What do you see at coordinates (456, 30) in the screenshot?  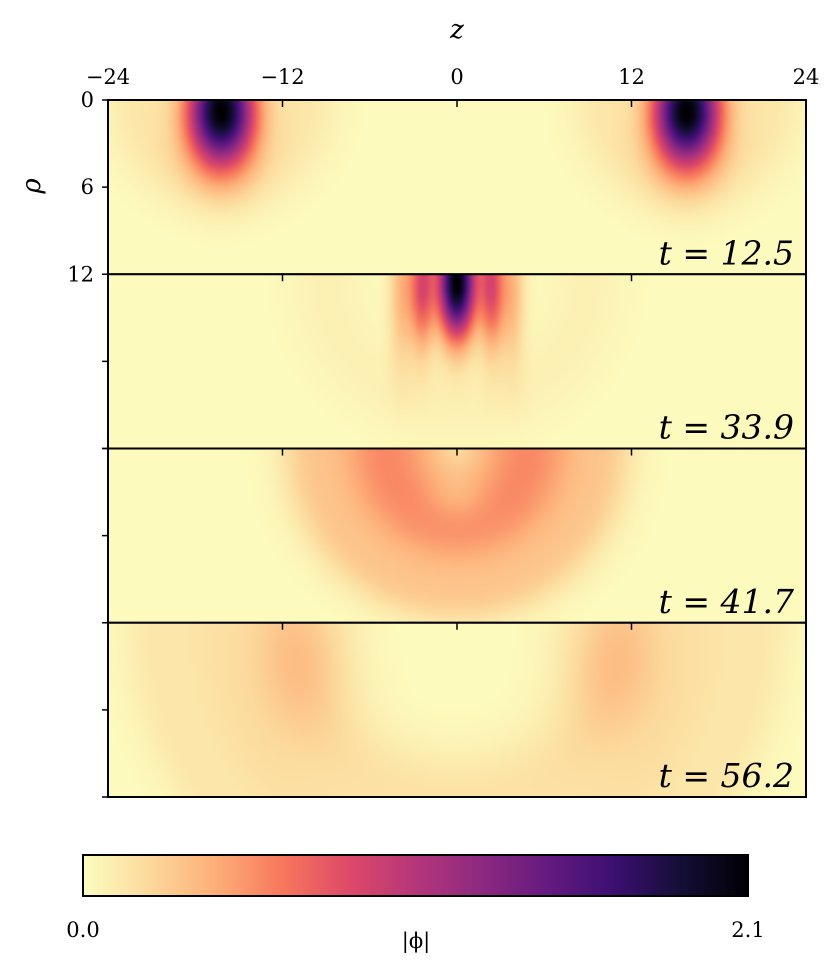 I see `x-axis-label: z` at bounding box center [456, 30].